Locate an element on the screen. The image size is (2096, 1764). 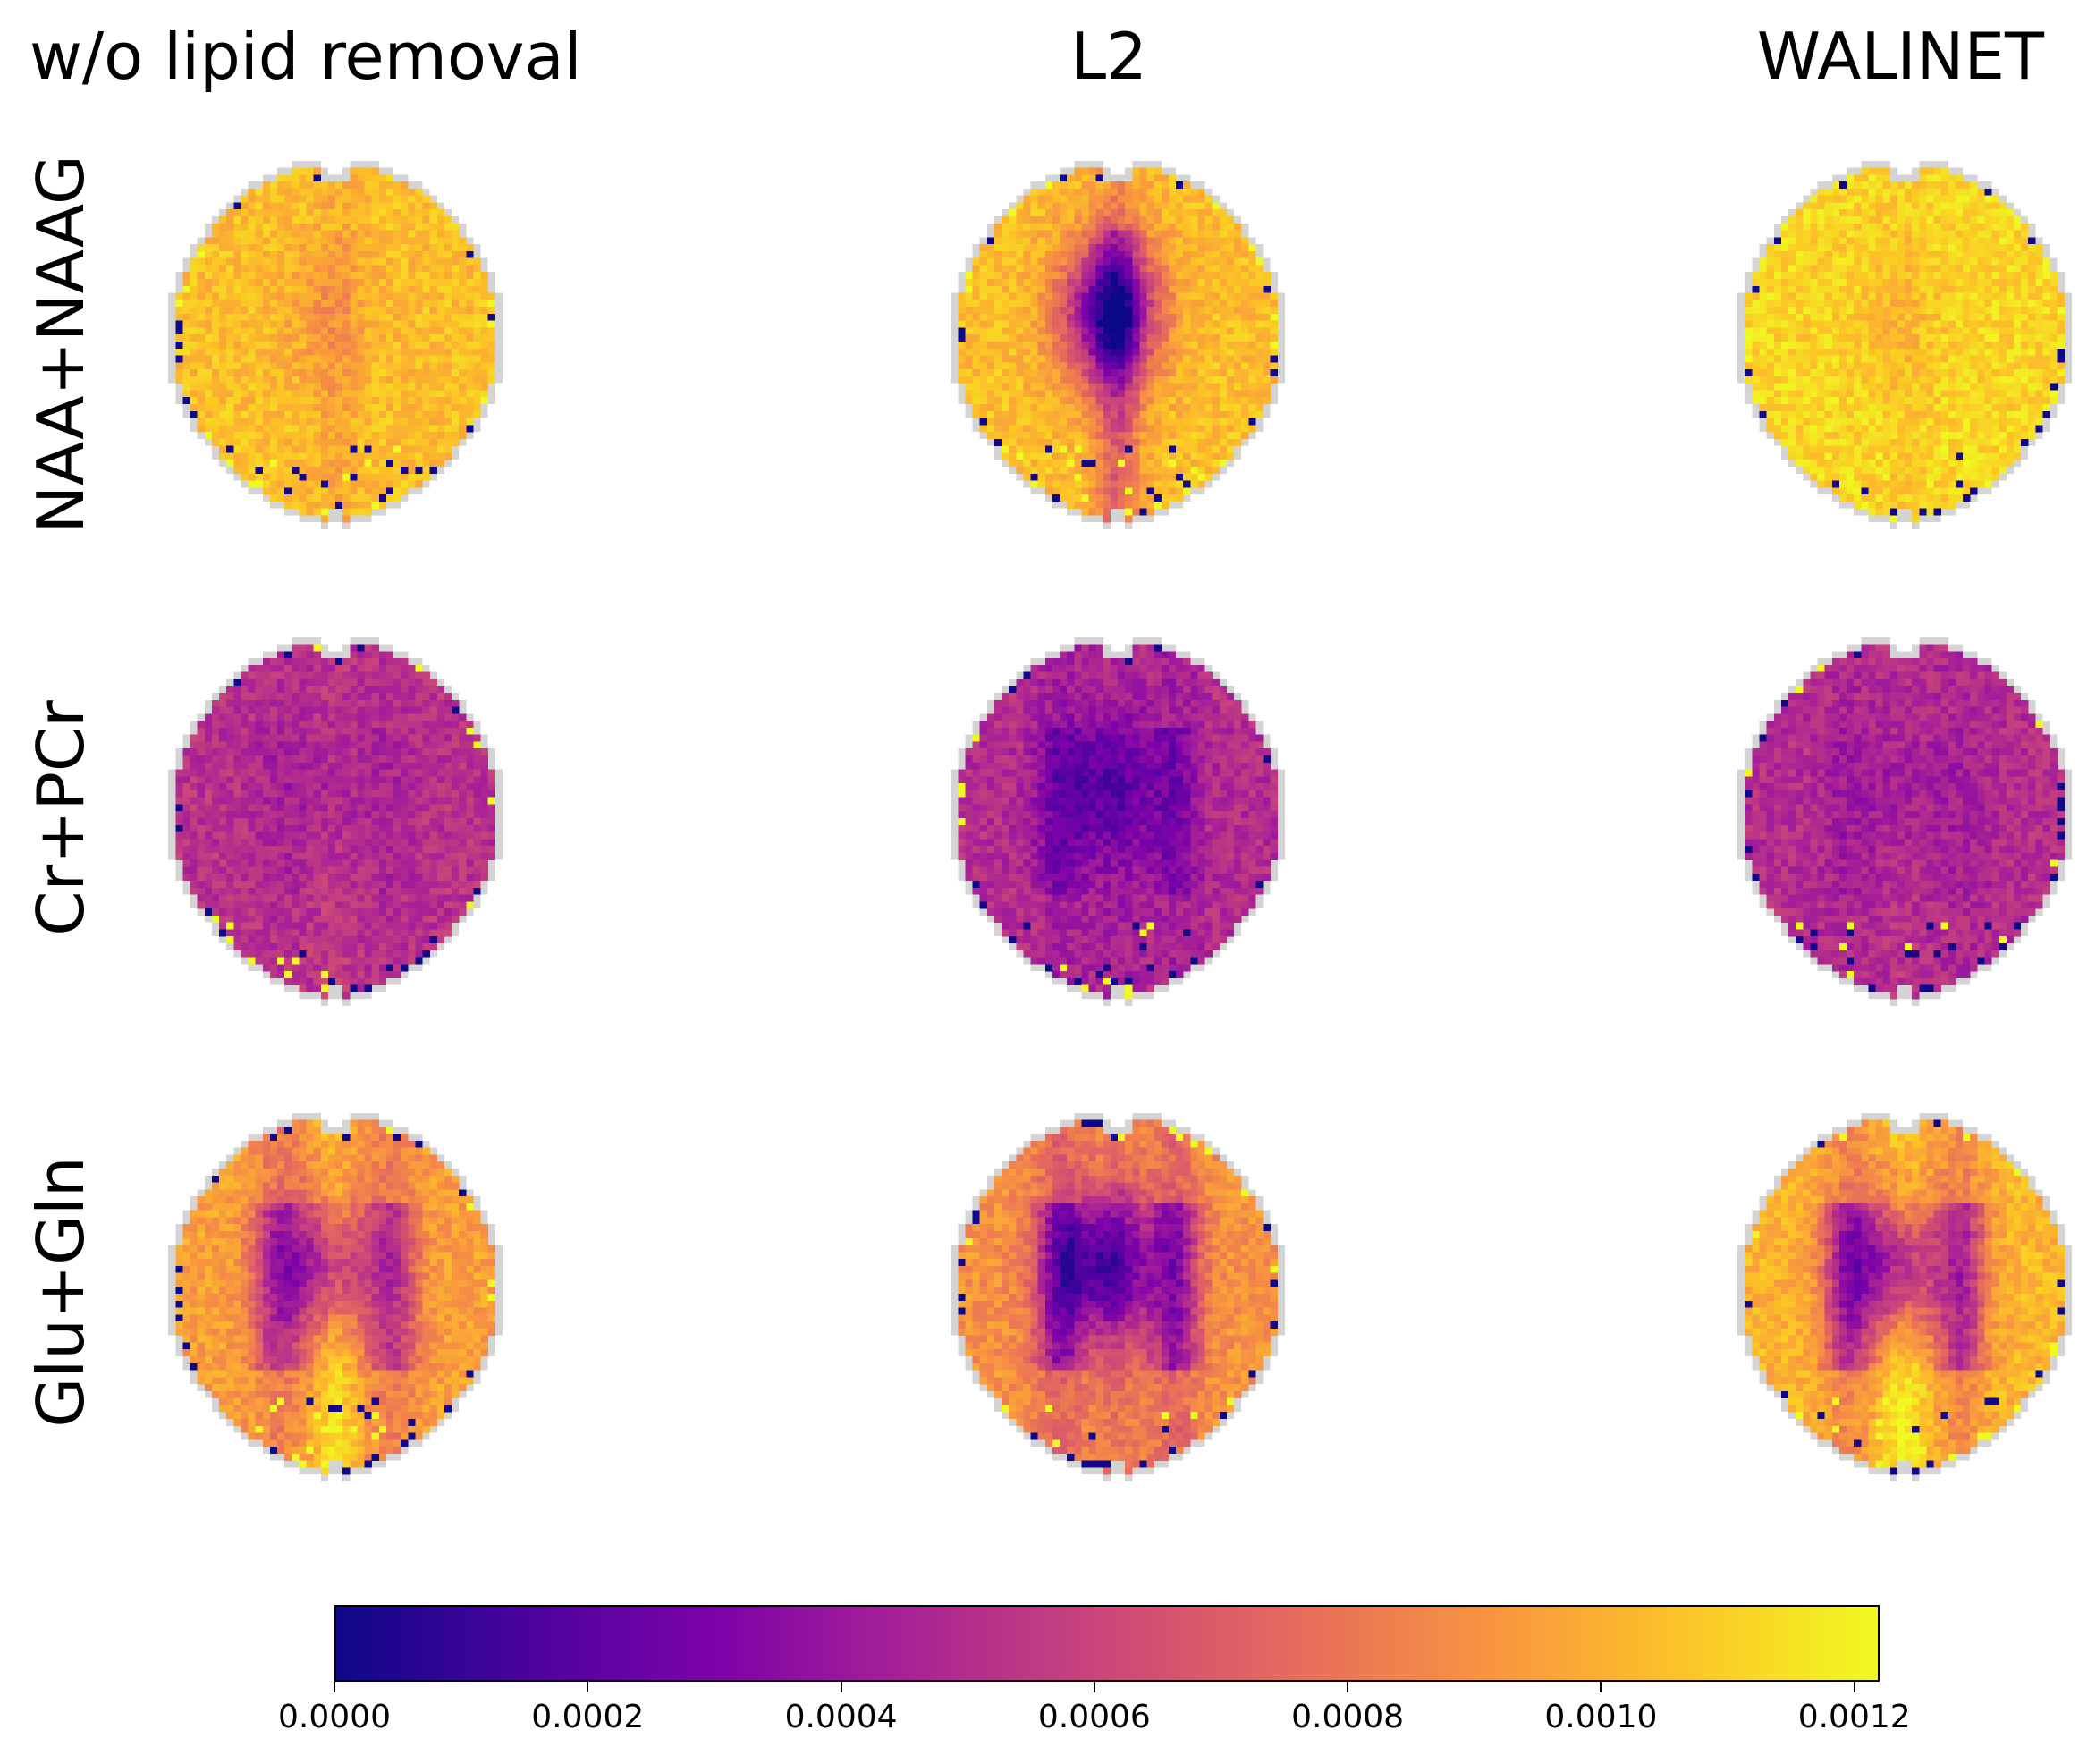
colorbar-tick-label: 0.0010 is located at coordinates (1601, 1717).